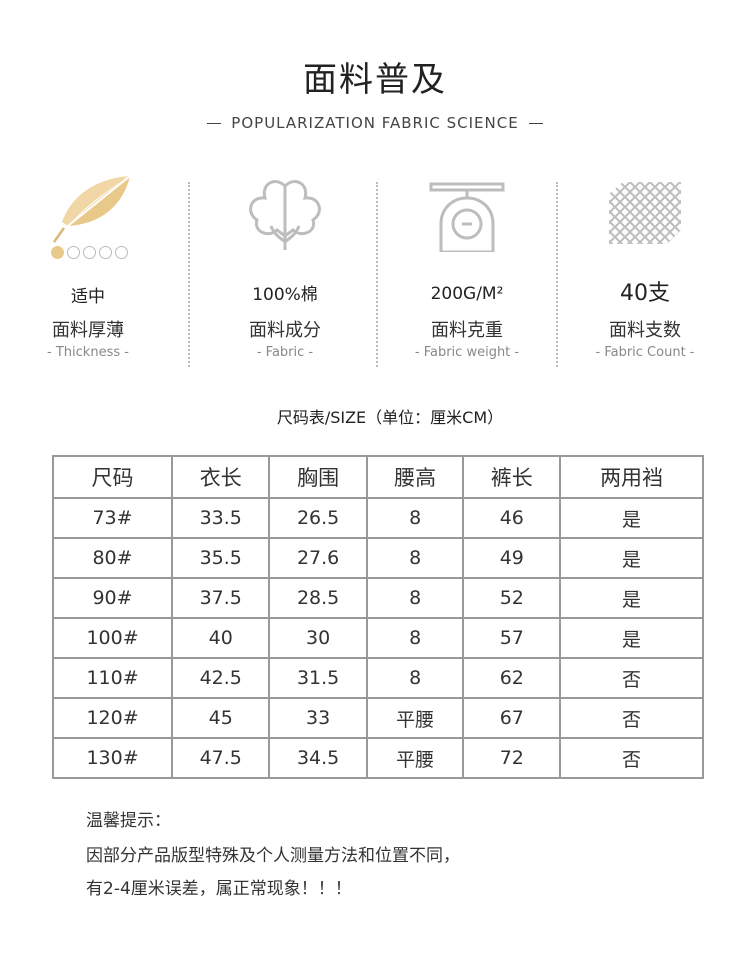  What do you see at coordinates (512, 477) in the screenshot?
I see `header-pants-length: 裤长` at bounding box center [512, 477].